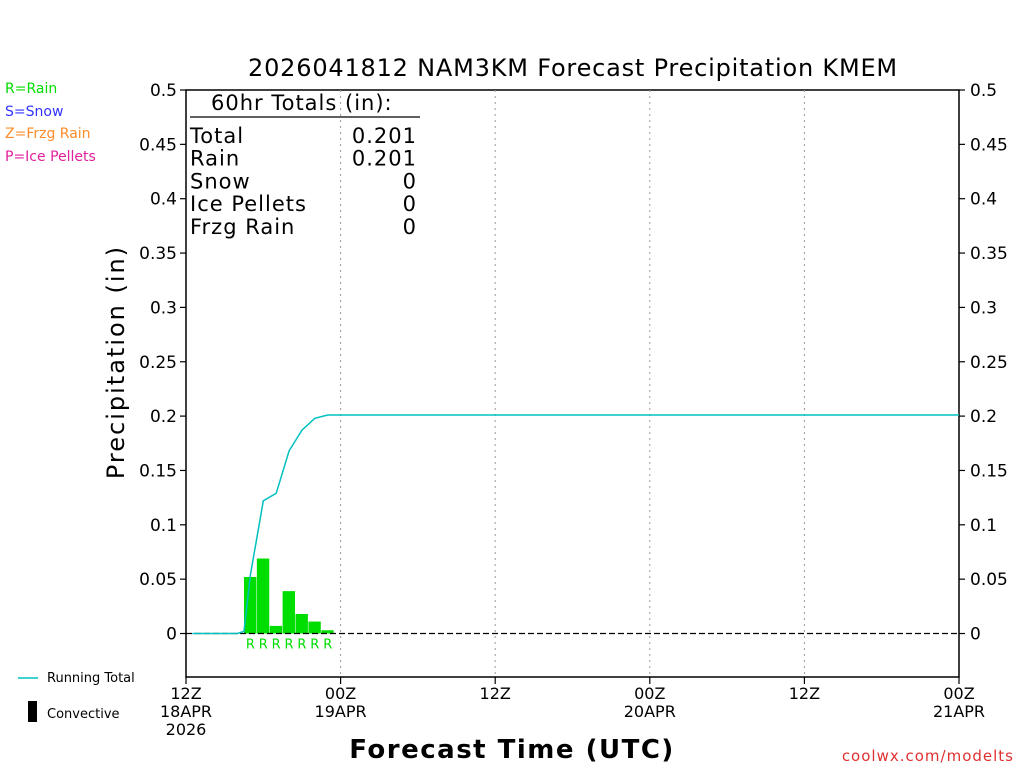  Describe the element at coordinates (989, 580) in the screenshot. I see `y-tick-label-right: 0.05` at that location.